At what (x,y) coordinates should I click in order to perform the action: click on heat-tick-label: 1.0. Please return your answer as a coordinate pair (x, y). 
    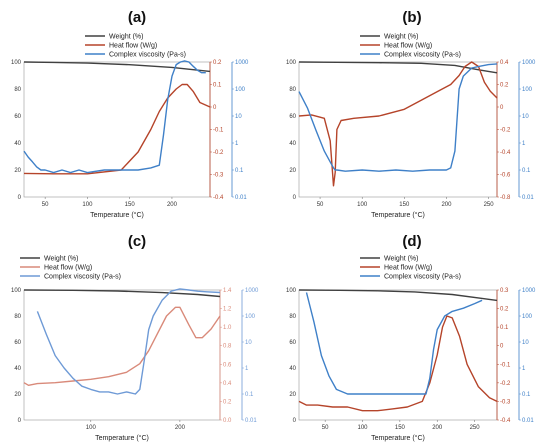
    Looking at the image, I should click on (227, 328).